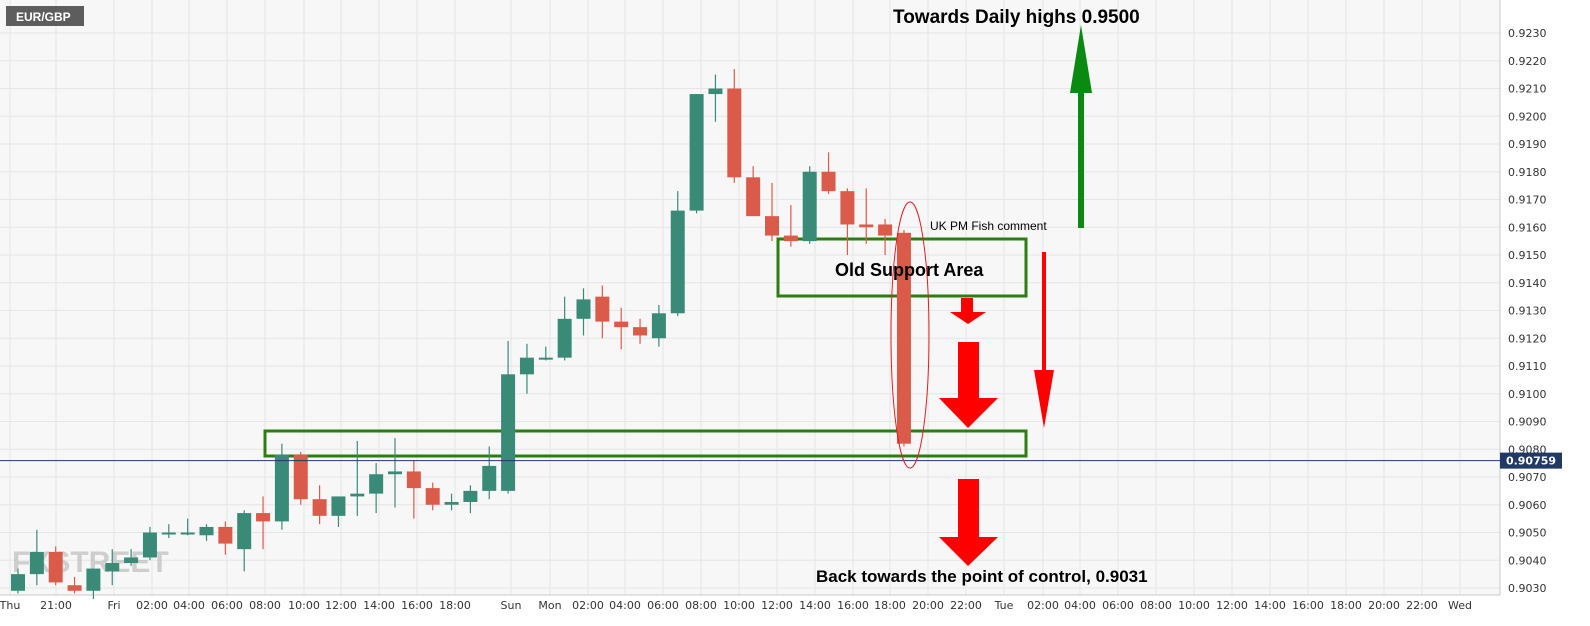 The height and width of the screenshot is (626, 1590). What do you see at coordinates (1527, 560) in the screenshot?
I see `y-tick-label: 0.9040` at bounding box center [1527, 560].